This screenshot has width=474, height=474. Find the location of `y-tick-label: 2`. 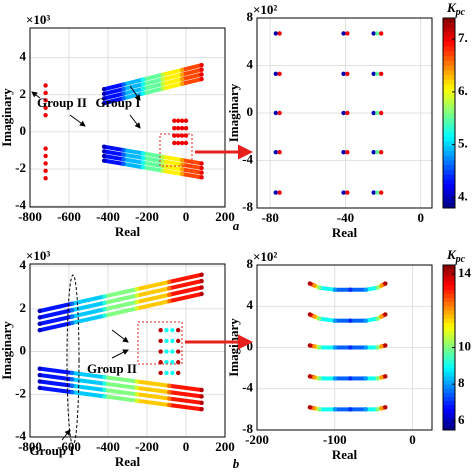

y-tick-label: 2 is located at coordinates (23, 93).